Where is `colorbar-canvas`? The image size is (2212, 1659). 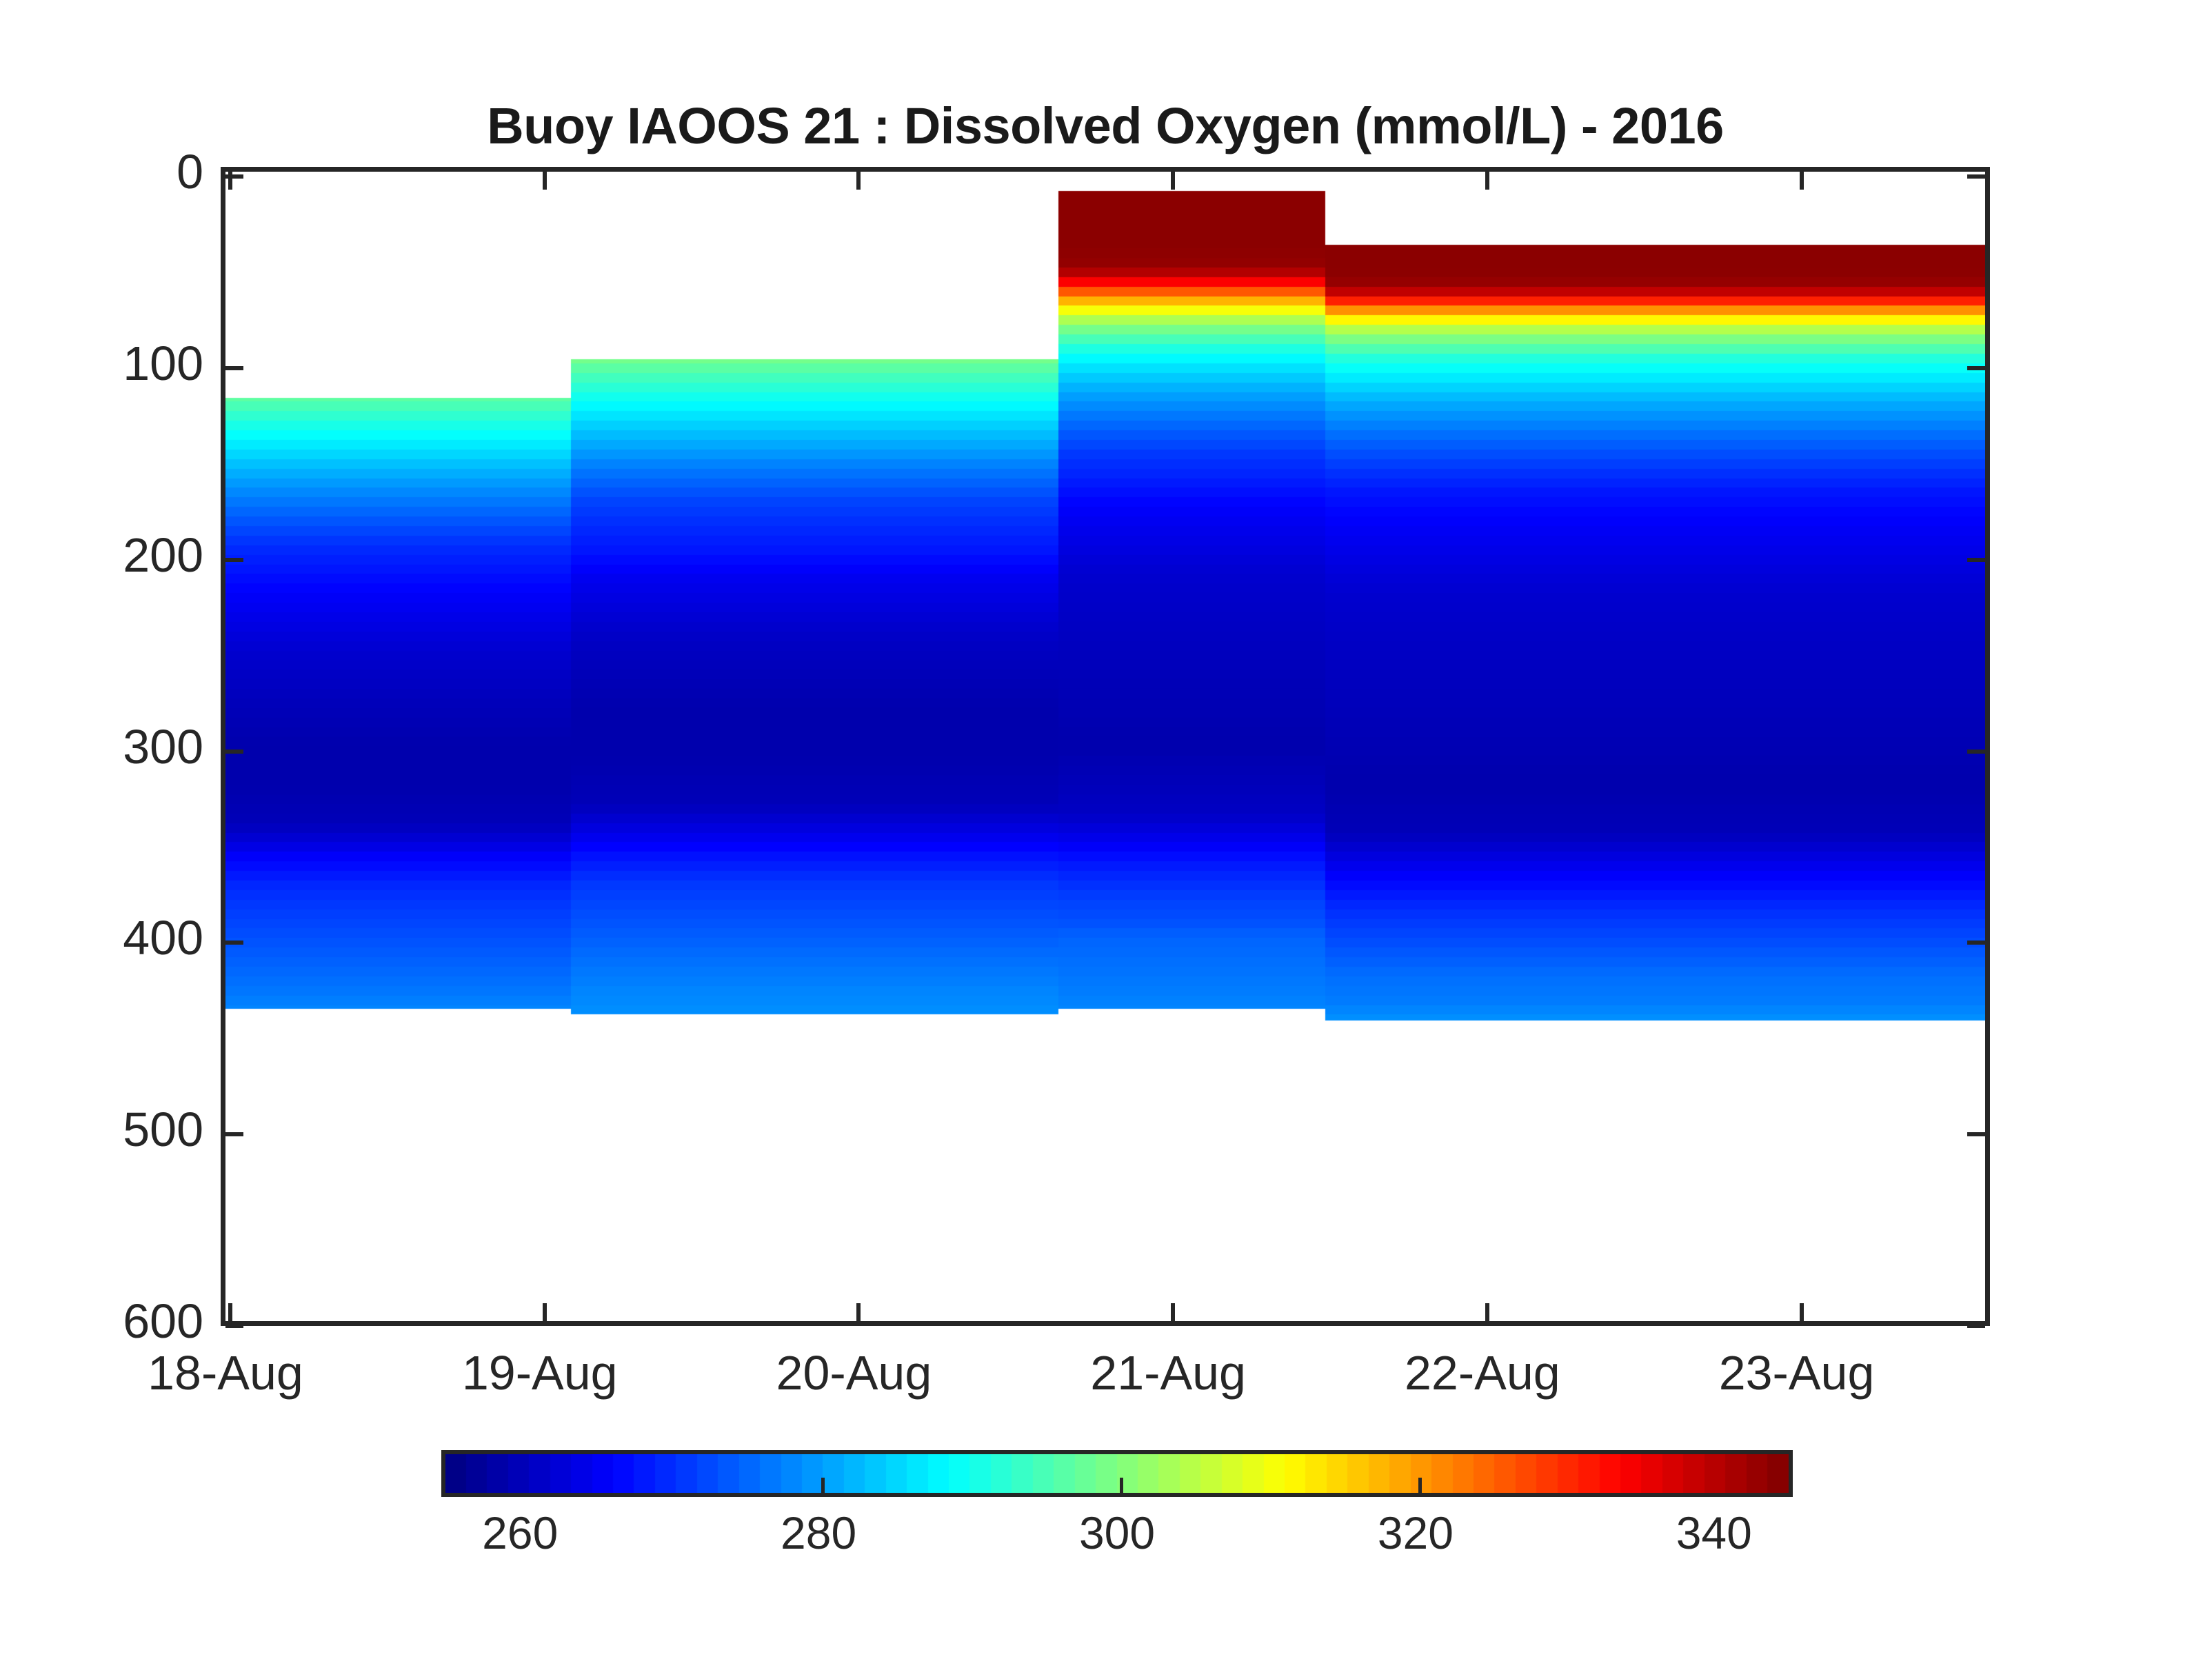 colorbar-canvas is located at coordinates (1117, 1473).